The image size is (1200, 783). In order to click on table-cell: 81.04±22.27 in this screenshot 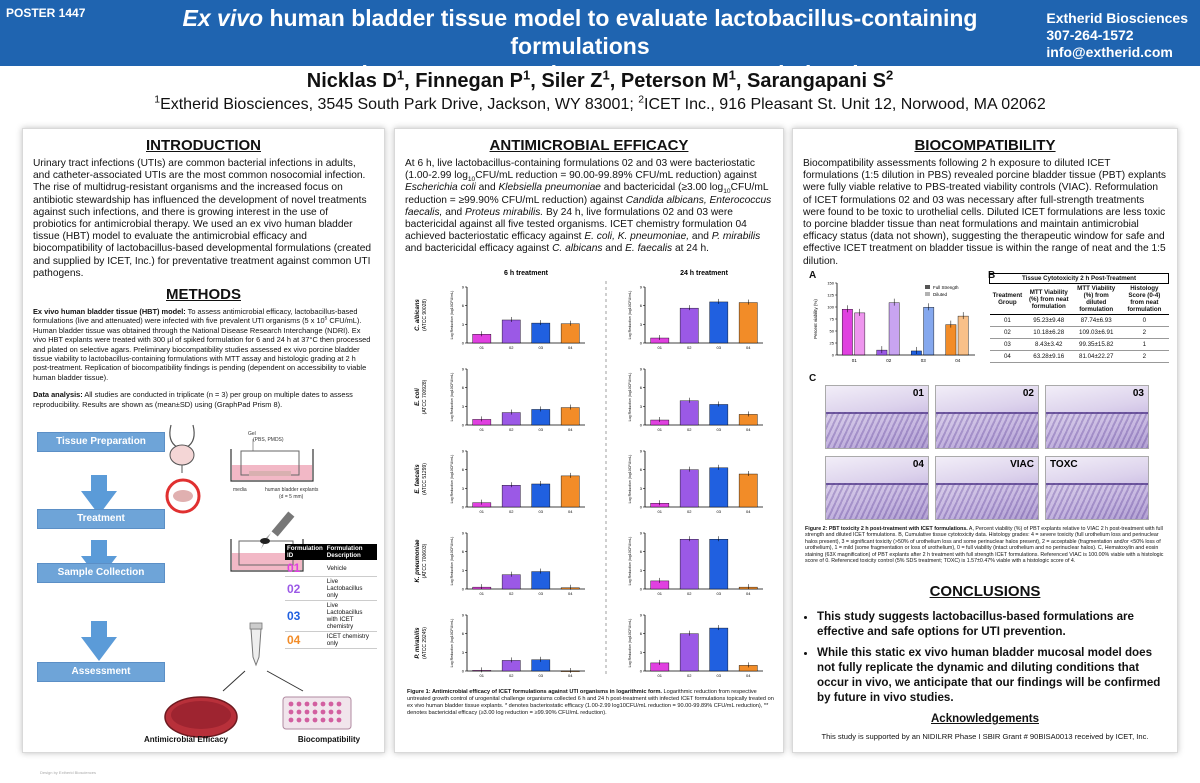, I will do `click(1096, 356)`.